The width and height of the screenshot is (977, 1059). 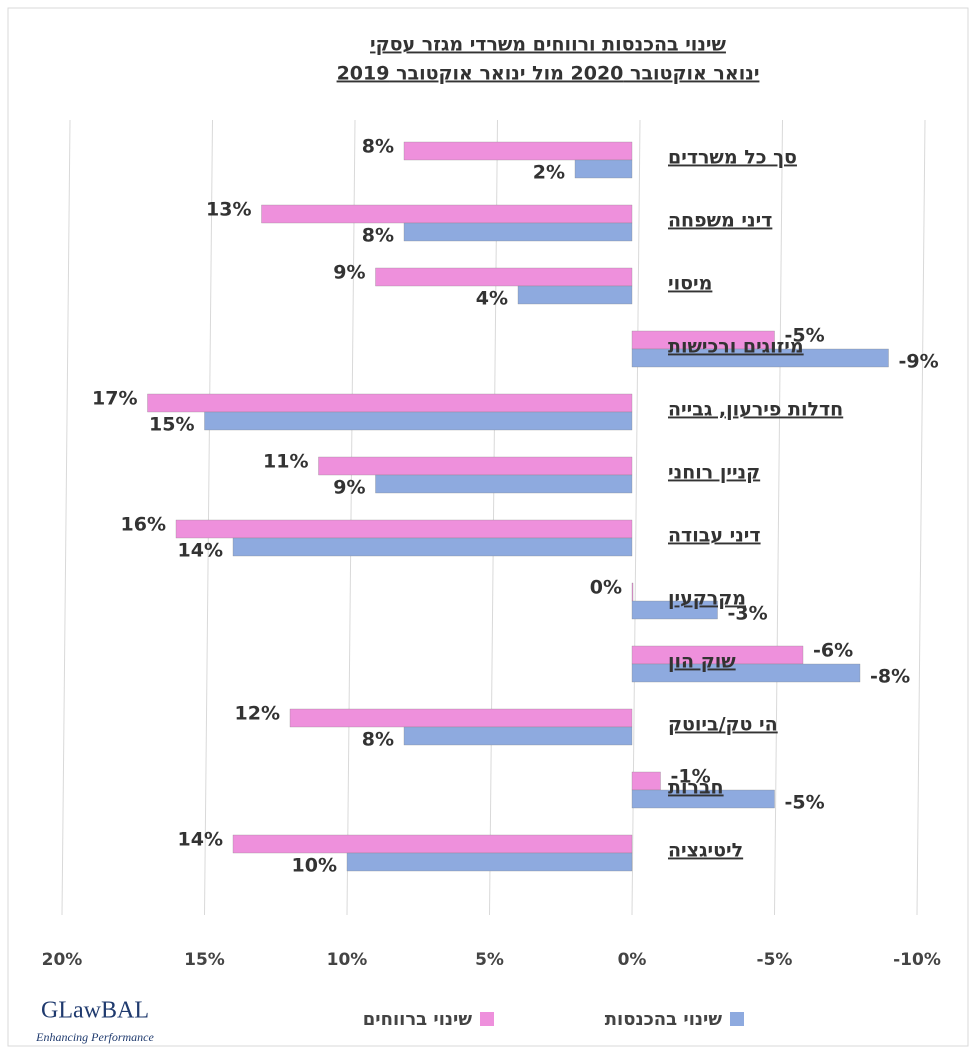 What do you see at coordinates (418, 1019) in the screenshot?
I see `legend-label: שינוי ברווחים` at bounding box center [418, 1019].